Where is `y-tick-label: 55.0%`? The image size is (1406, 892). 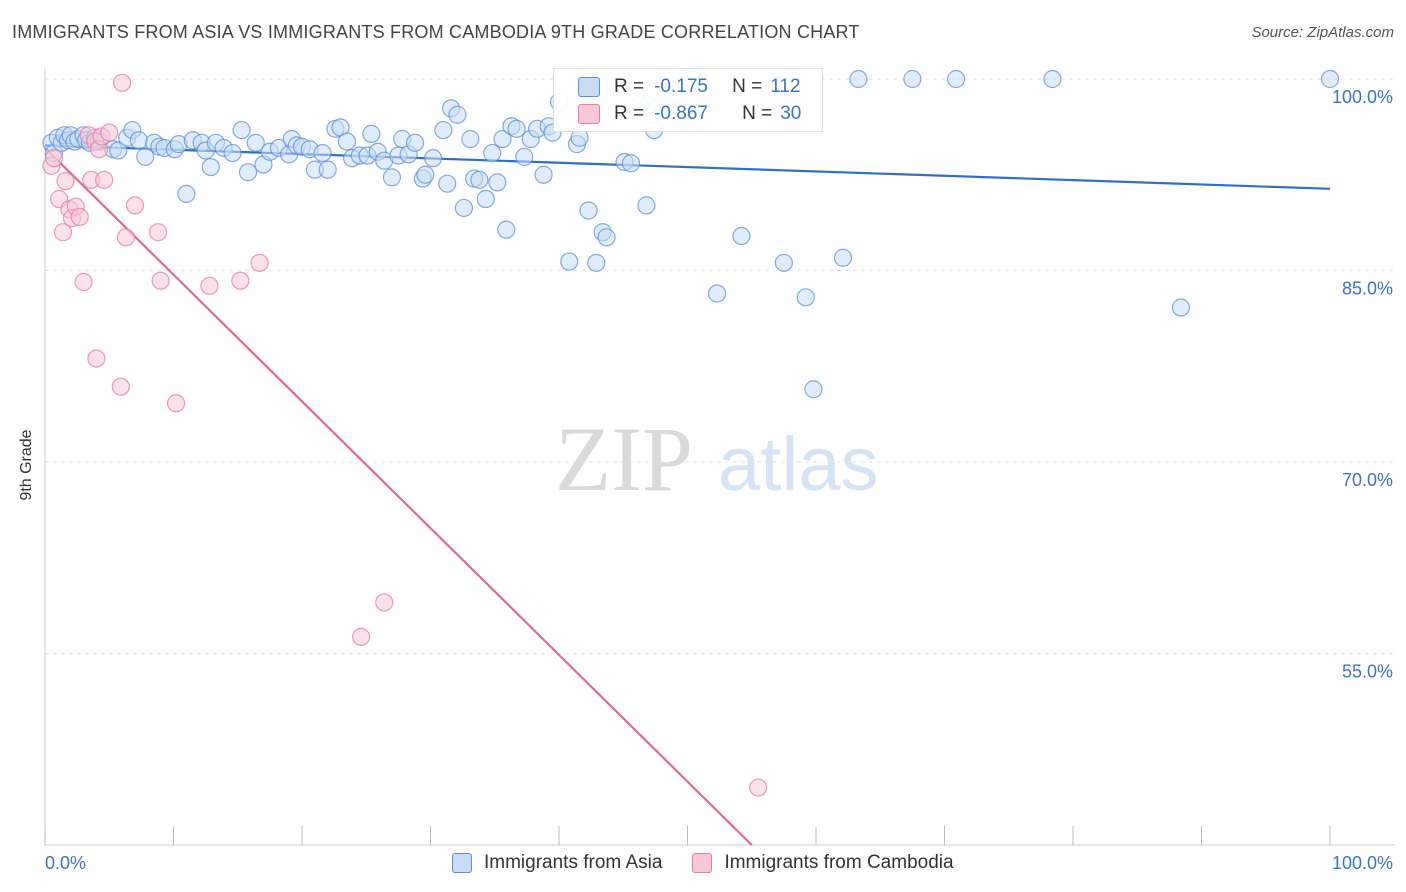 y-tick-label: 55.0% is located at coordinates (1367, 672).